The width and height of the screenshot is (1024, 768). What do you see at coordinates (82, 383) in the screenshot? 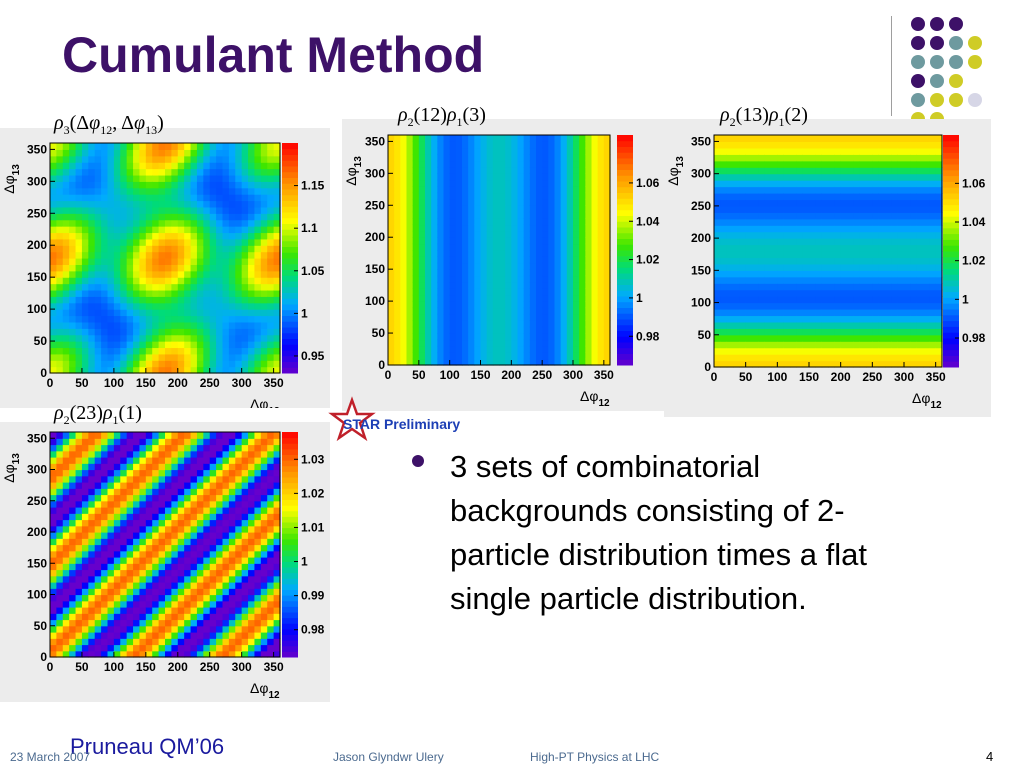
I see `x-tick-label: 50` at bounding box center [82, 383].